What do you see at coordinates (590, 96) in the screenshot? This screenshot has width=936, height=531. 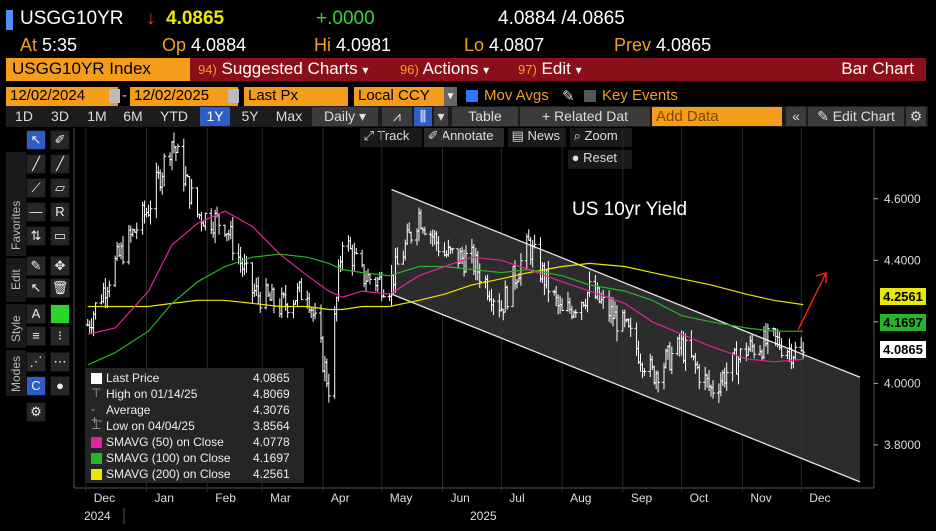 I see `key-events-checkbox` at bounding box center [590, 96].